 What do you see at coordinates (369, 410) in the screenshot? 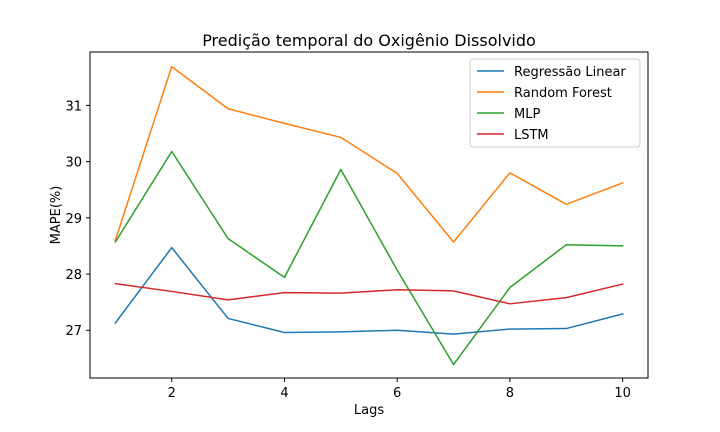
I see `x-axis-label: Lags` at bounding box center [369, 410].